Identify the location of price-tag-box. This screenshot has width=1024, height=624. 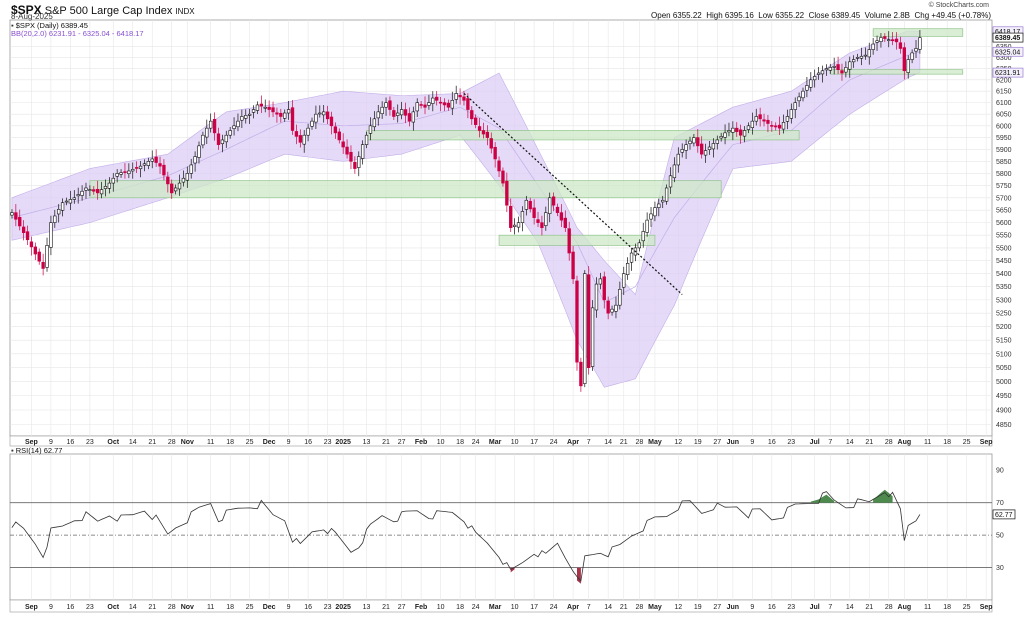
(1008, 37).